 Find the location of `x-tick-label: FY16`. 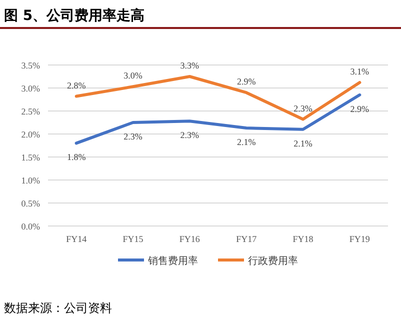

x-tick-label: FY16 is located at coordinates (189, 239).